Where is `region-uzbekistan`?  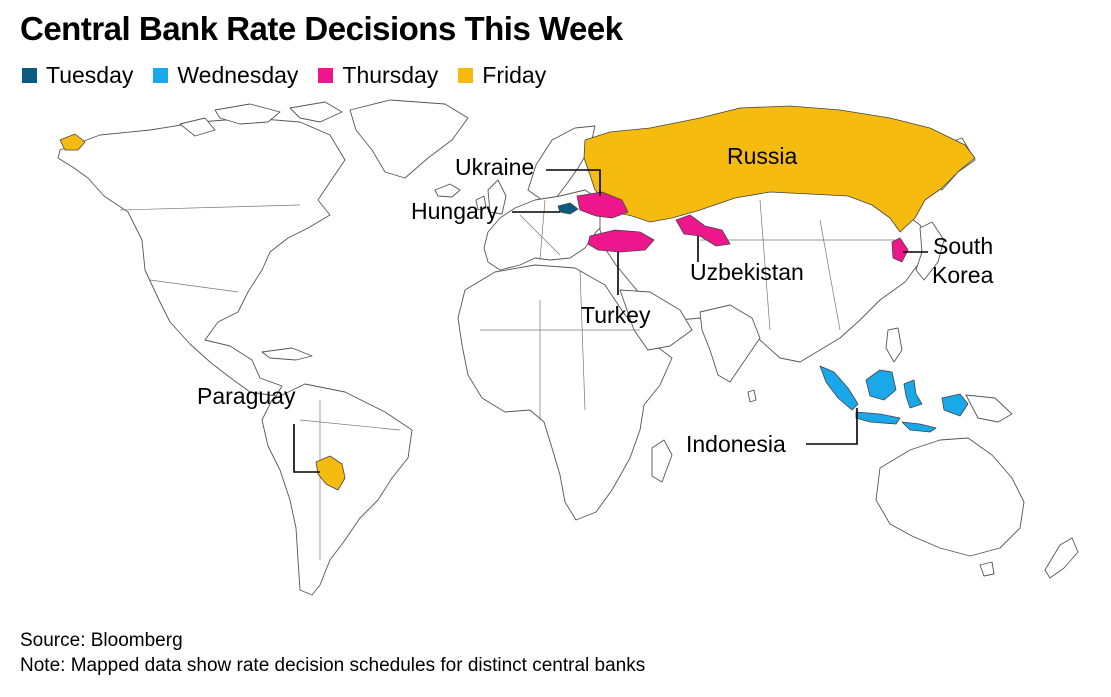
region-uzbekistan is located at coordinates (703, 230).